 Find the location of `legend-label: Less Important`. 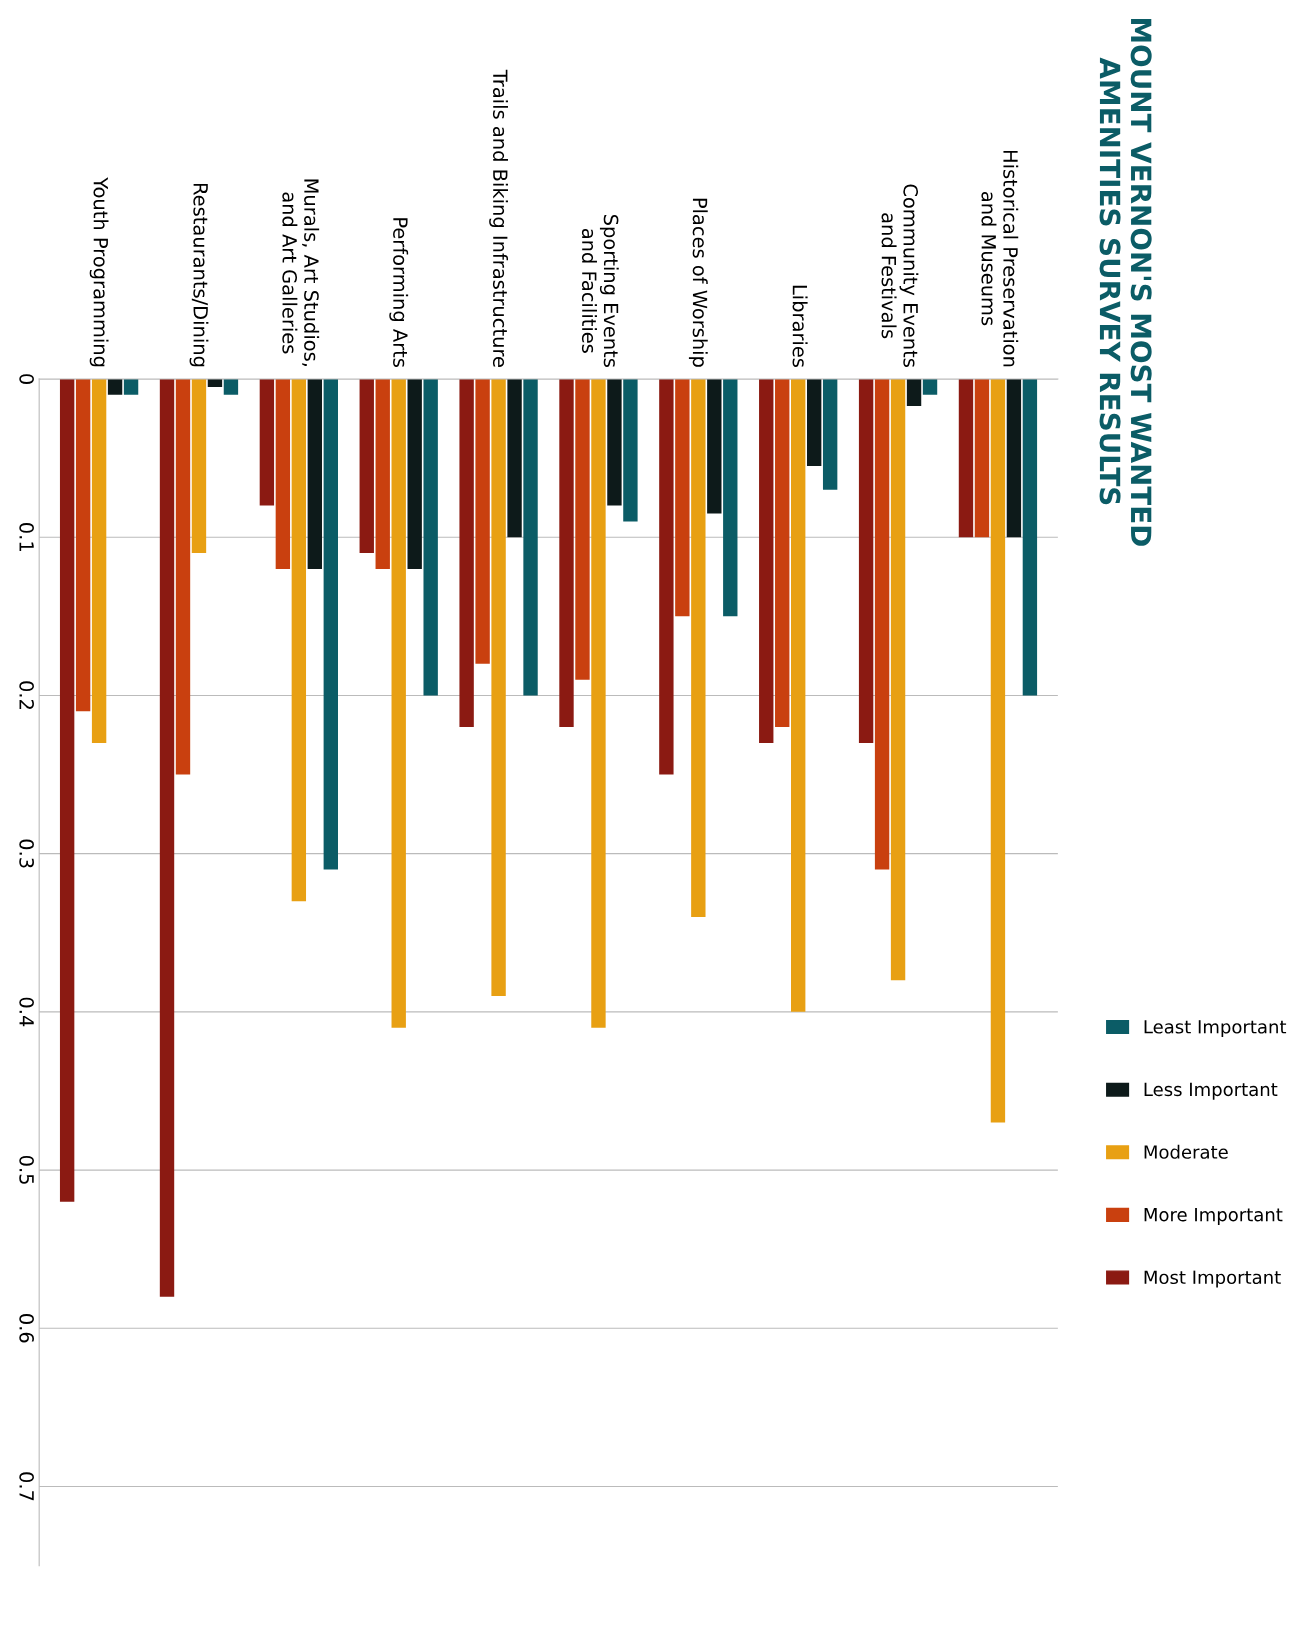

legend-label: Less Important is located at coordinates (1211, 1091).